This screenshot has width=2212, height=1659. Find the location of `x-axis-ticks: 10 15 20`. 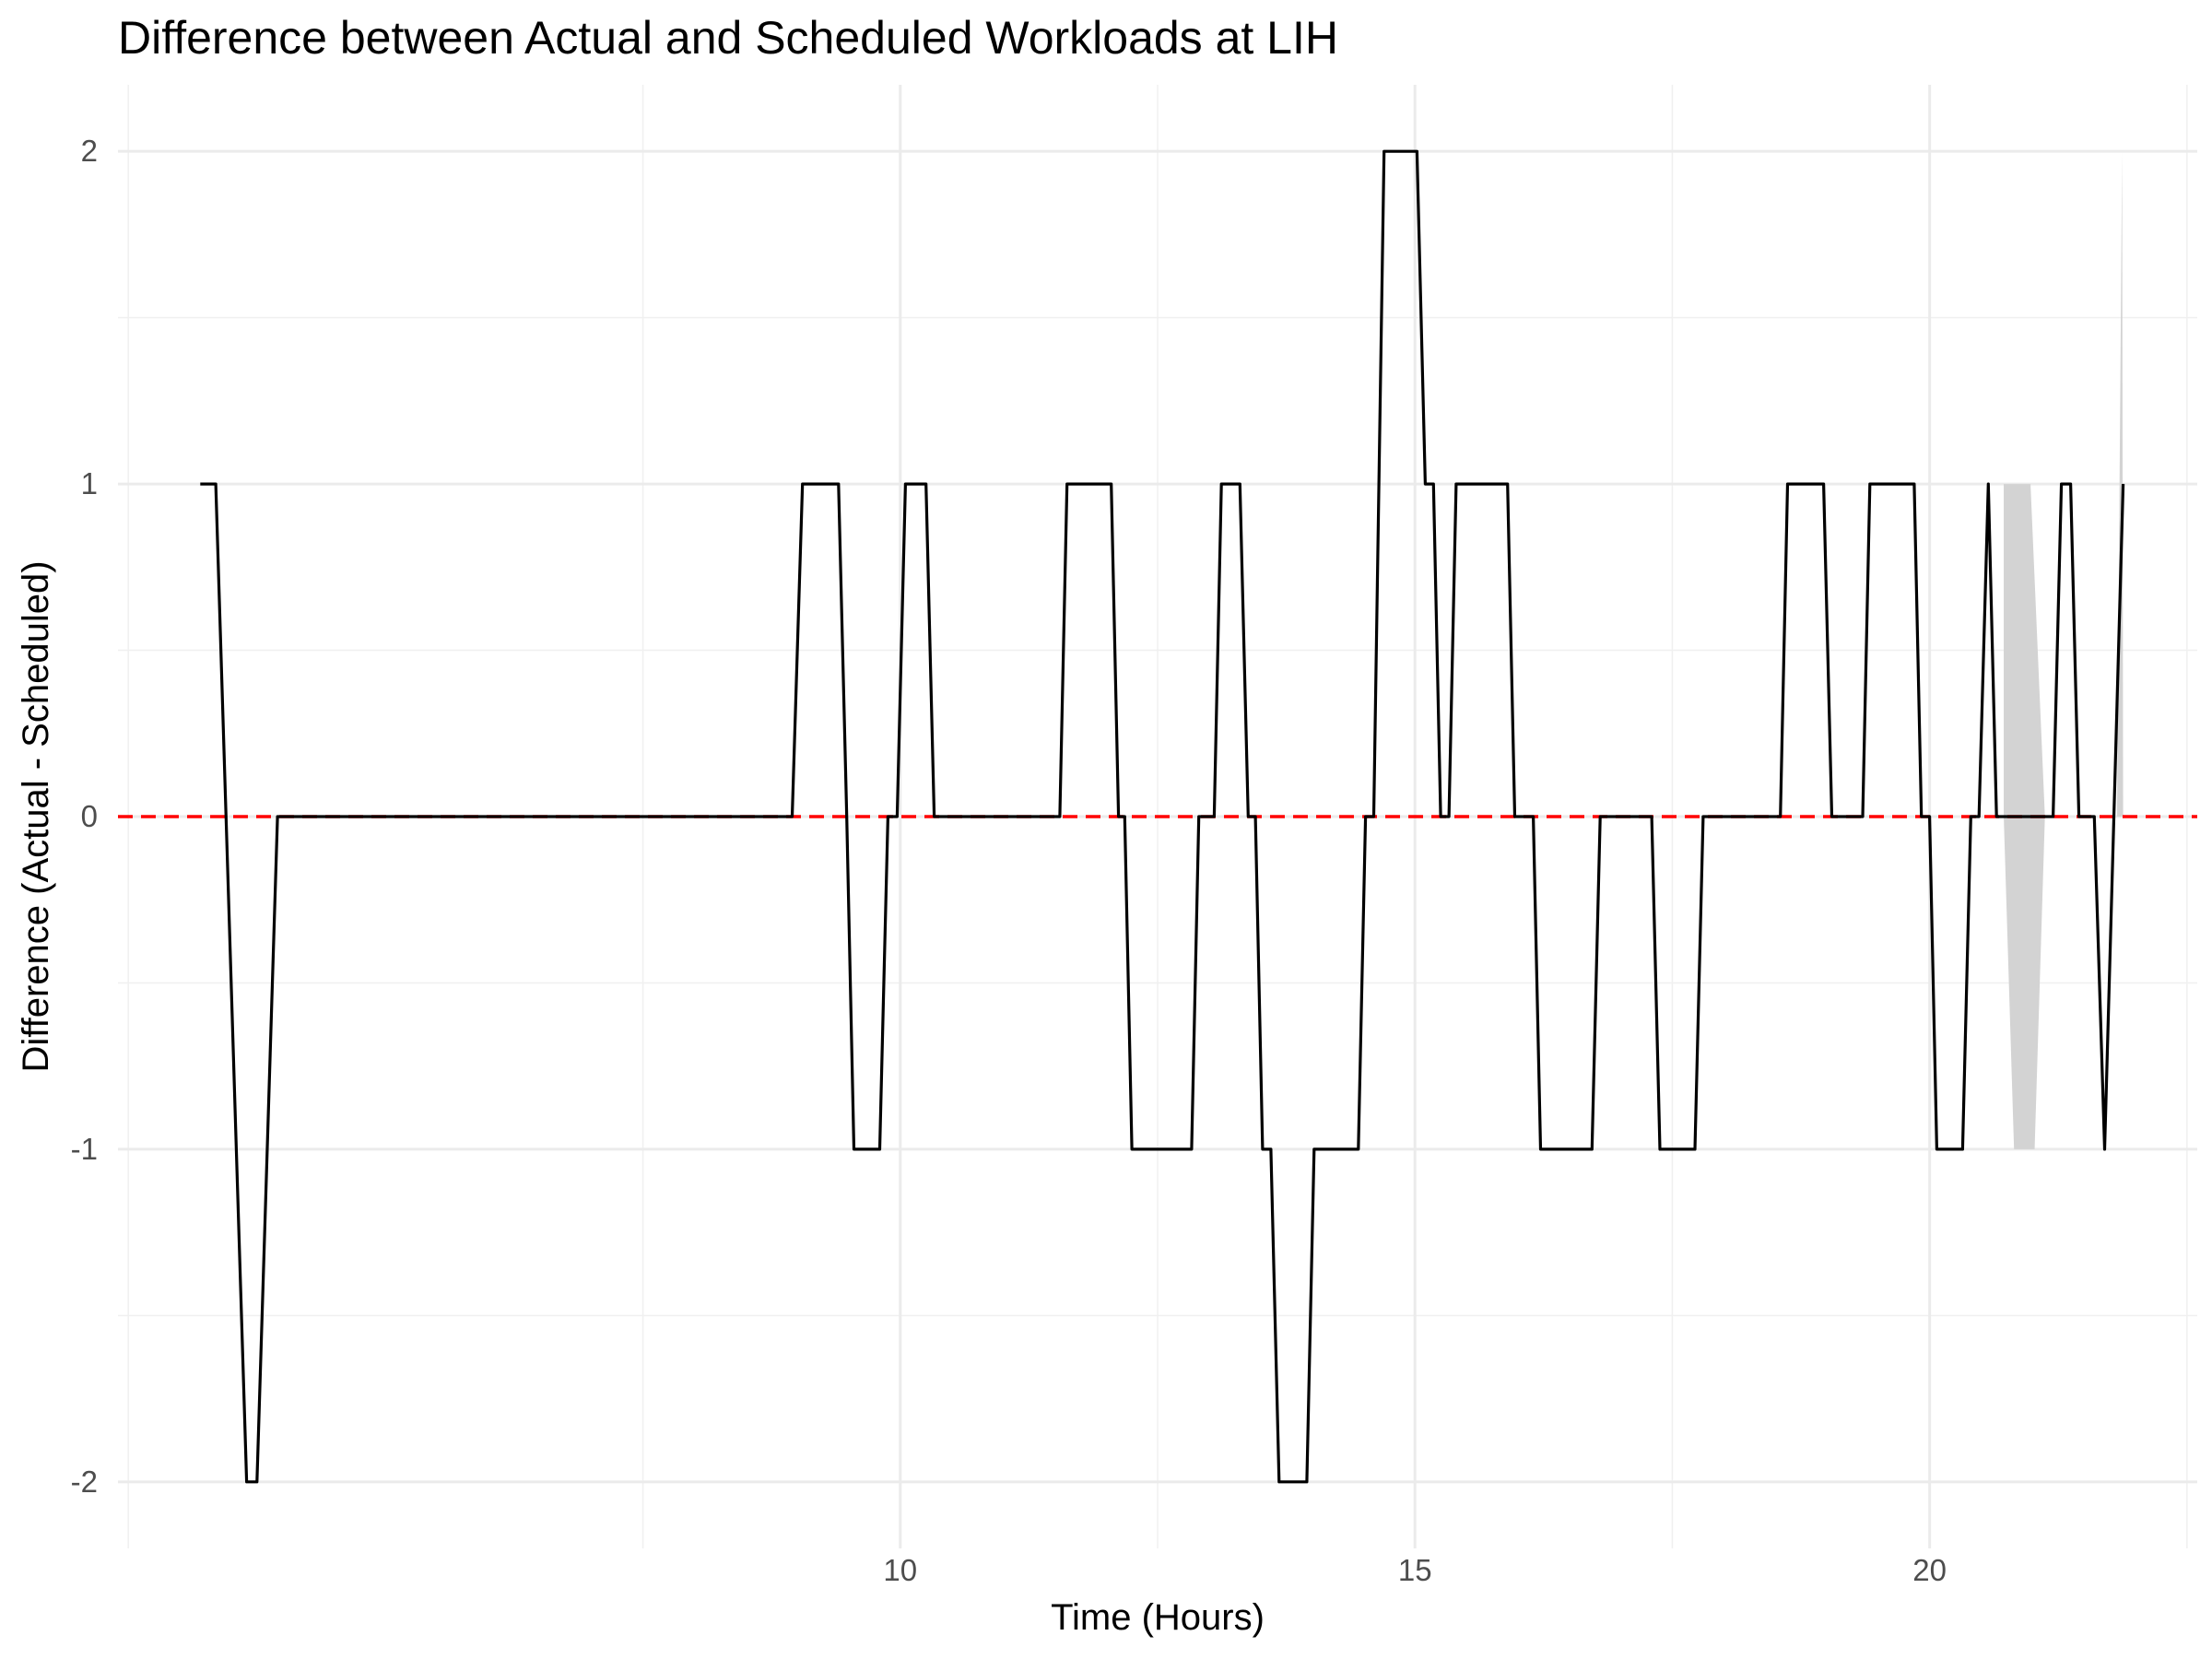

x-axis-ticks: 10 15 20 is located at coordinates (1415, 1570).